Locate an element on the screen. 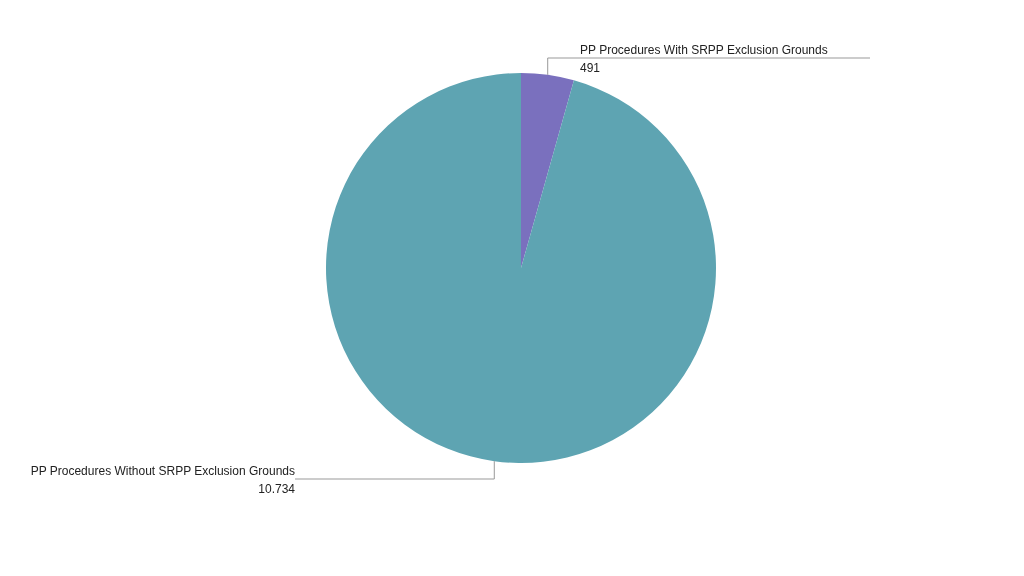  data-label: 10.734 is located at coordinates (277, 489).